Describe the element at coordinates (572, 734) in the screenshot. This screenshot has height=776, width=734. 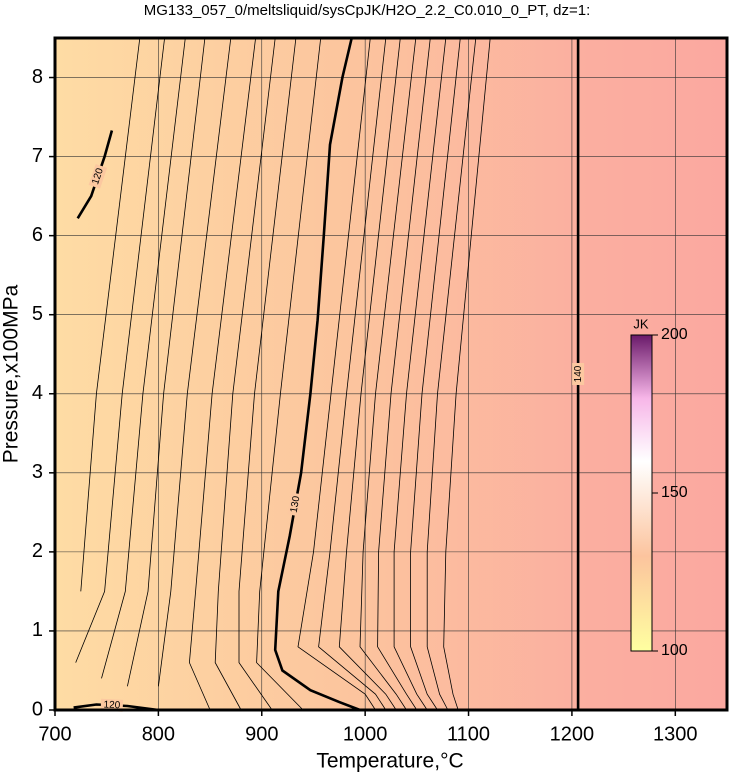
I see `x-tick-label: 1200` at that location.